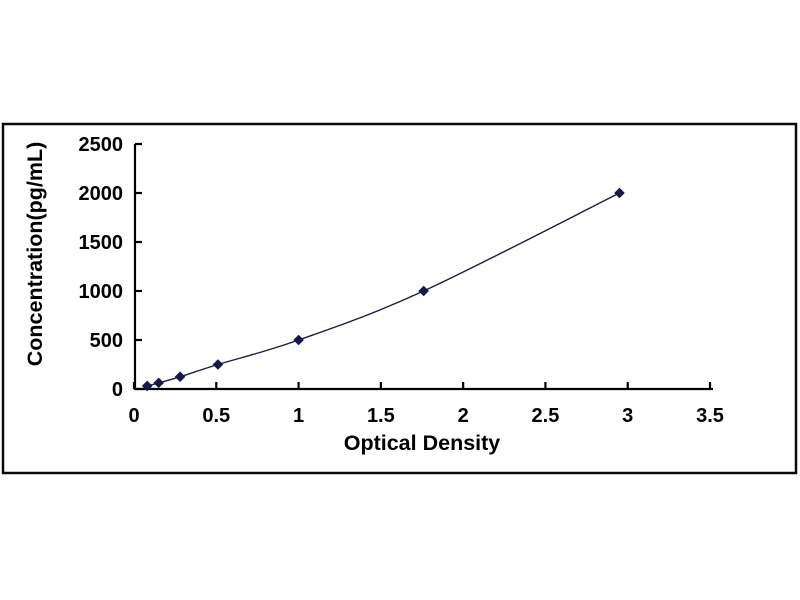 The height and width of the screenshot is (600, 800). What do you see at coordinates (117, 390) in the screenshot?
I see `y-tick-label: 0` at bounding box center [117, 390].